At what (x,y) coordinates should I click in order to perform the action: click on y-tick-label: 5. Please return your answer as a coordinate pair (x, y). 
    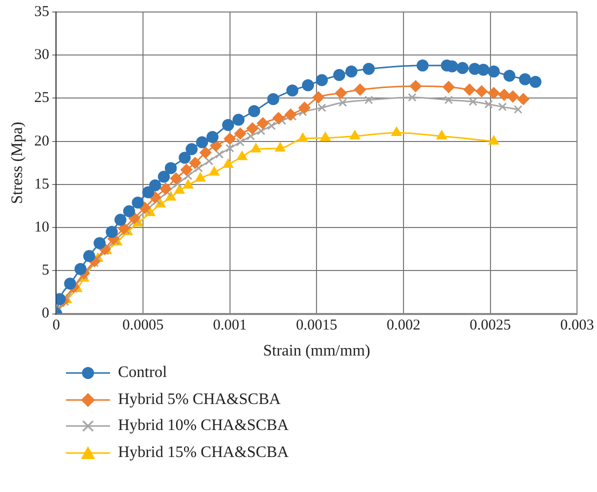
    Looking at the image, I should click on (46, 270).